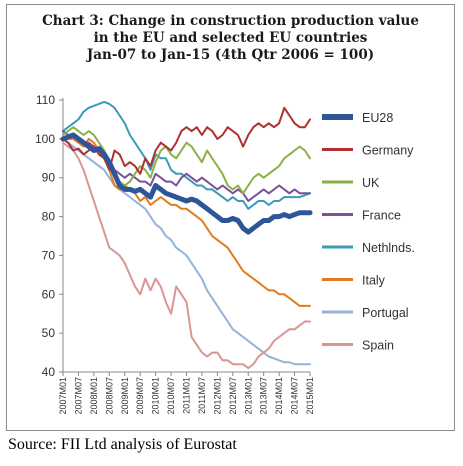  I want to click on chart-title-line-3: Jan-07 to Jan-15 (4th Qtr 2006 = 100), so click(230, 55).